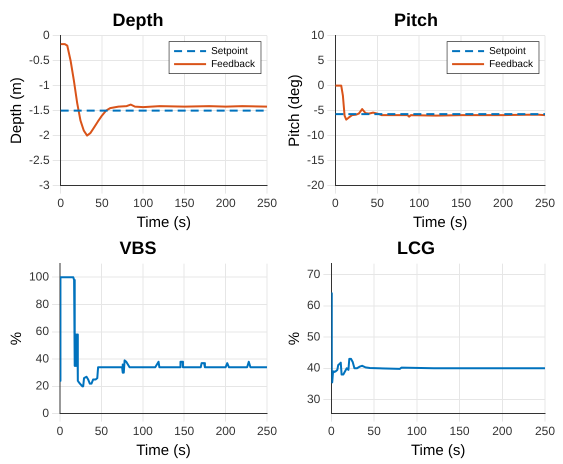 This screenshot has height=464, width=563. What do you see at coordinates (295, 110) in the screenshot?
I see `y-axis-title: Pitch (deg)` at bounding box center [295, 110].